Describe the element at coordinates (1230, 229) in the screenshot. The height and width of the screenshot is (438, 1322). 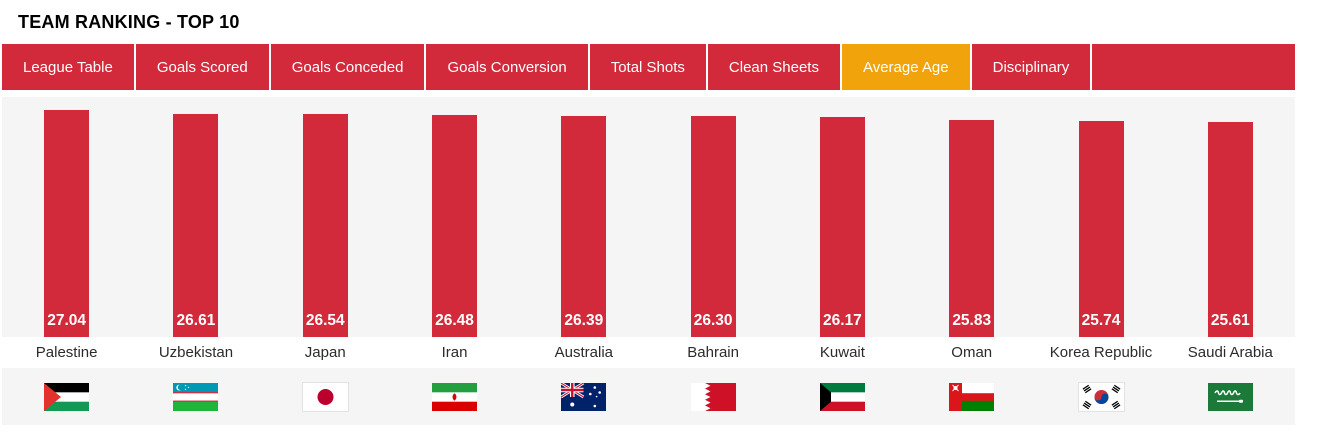
I see `bar-saudi-arabia: 25.61` at that location.